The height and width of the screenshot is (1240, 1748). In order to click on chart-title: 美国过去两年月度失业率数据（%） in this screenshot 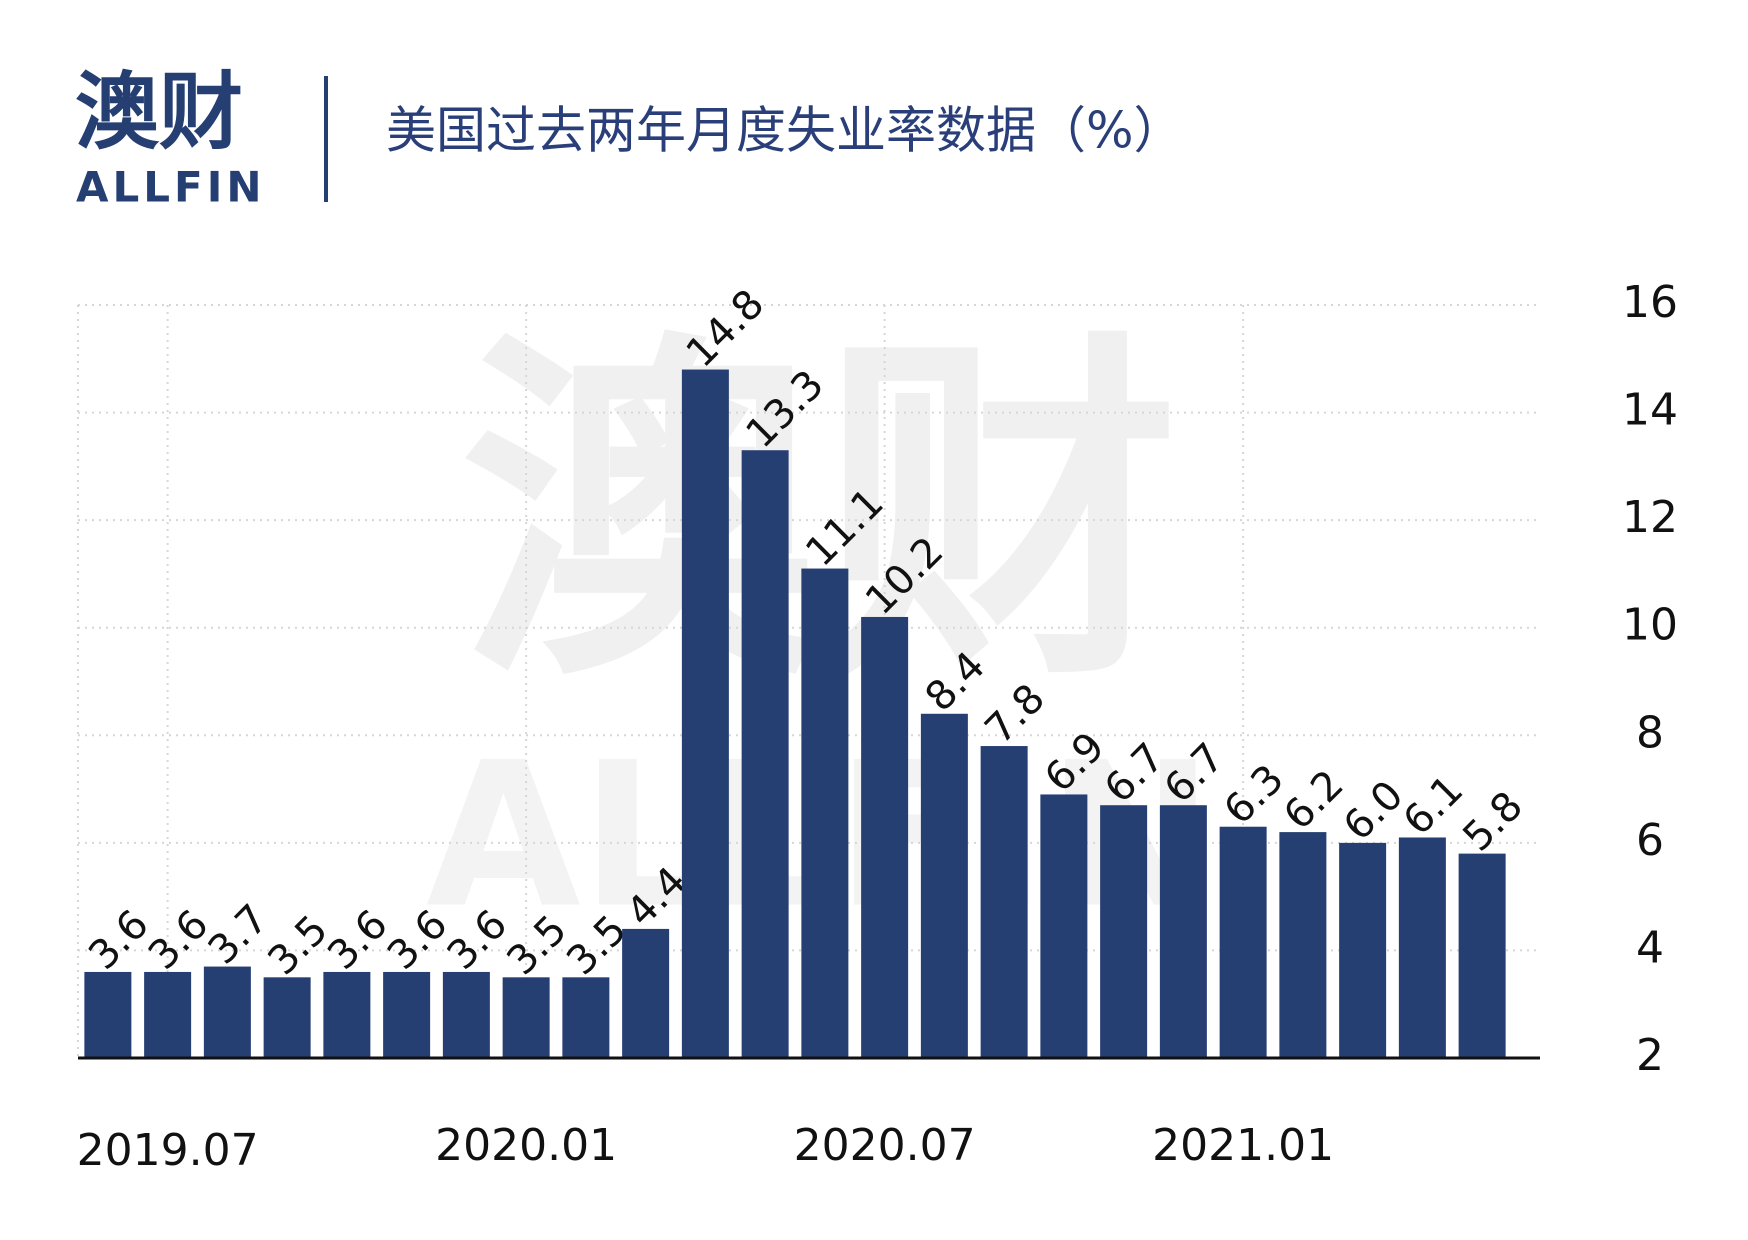, I will do `click(785, 131)`.